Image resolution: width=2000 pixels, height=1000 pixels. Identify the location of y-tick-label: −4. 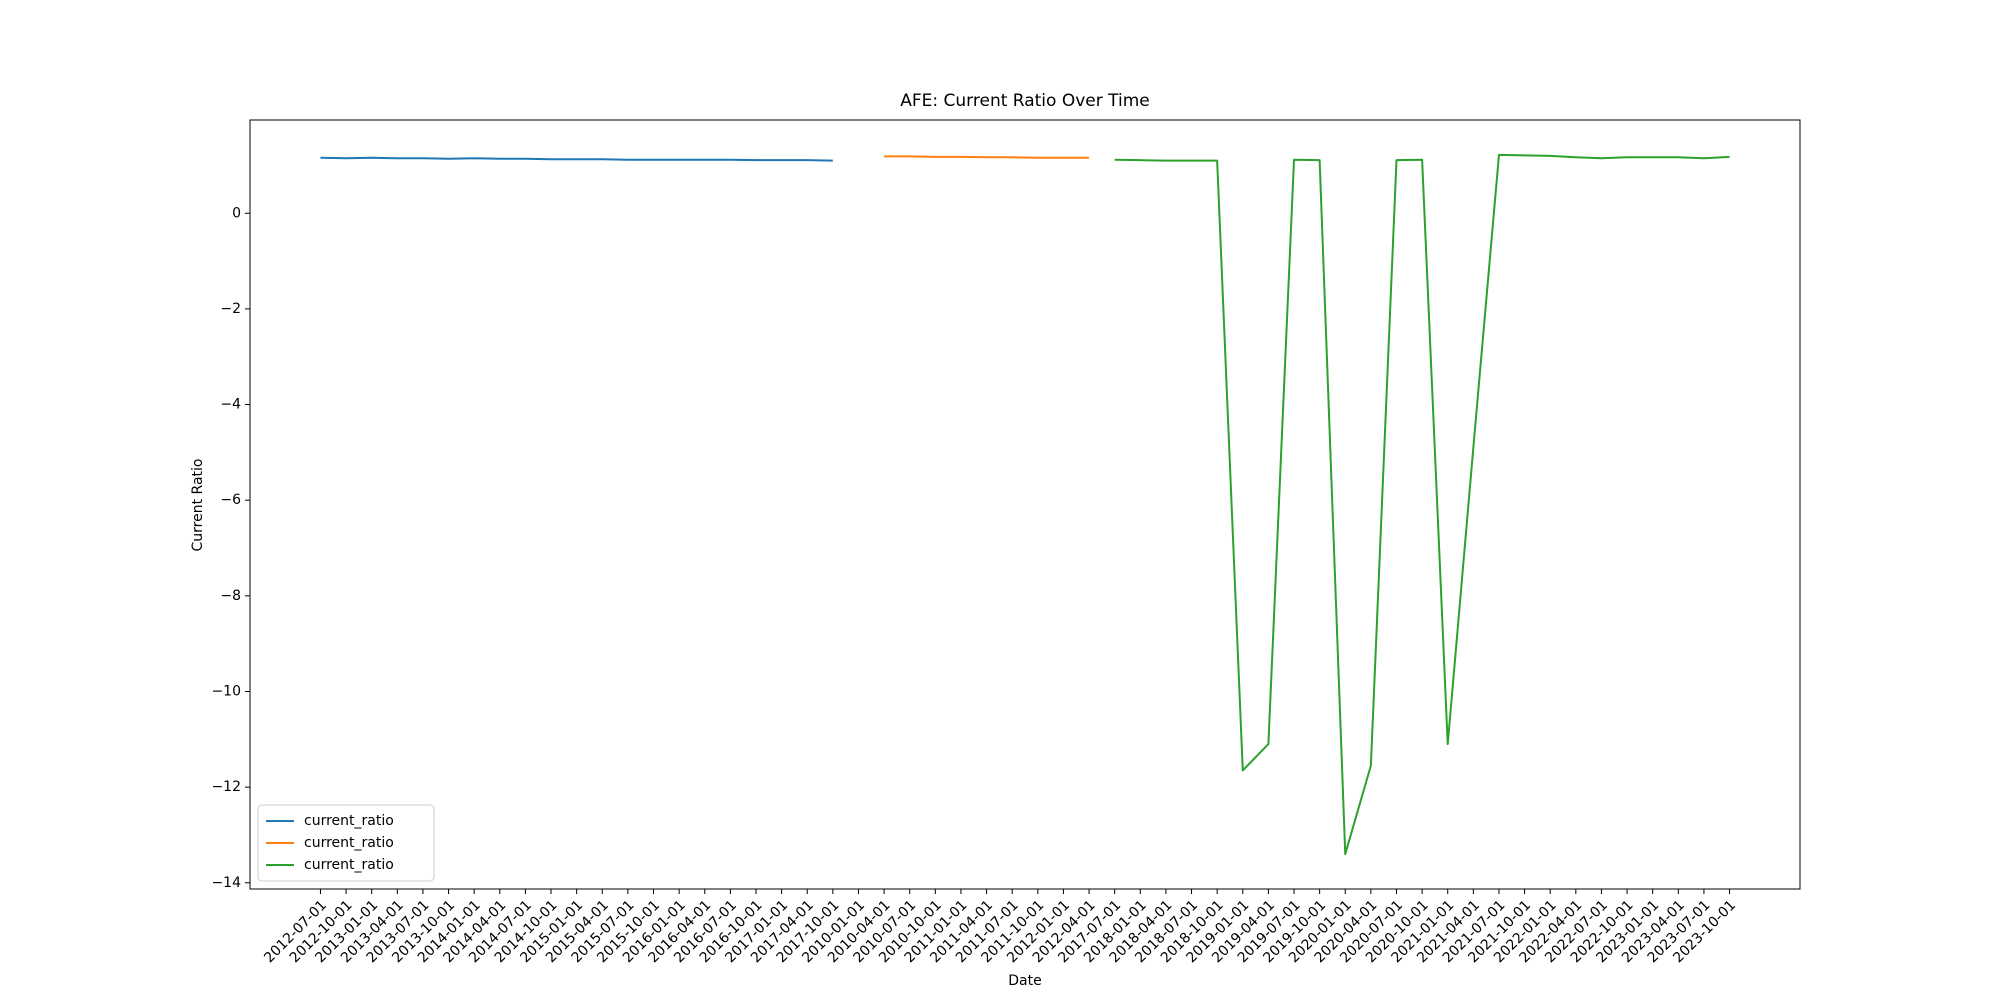
(230, 405).